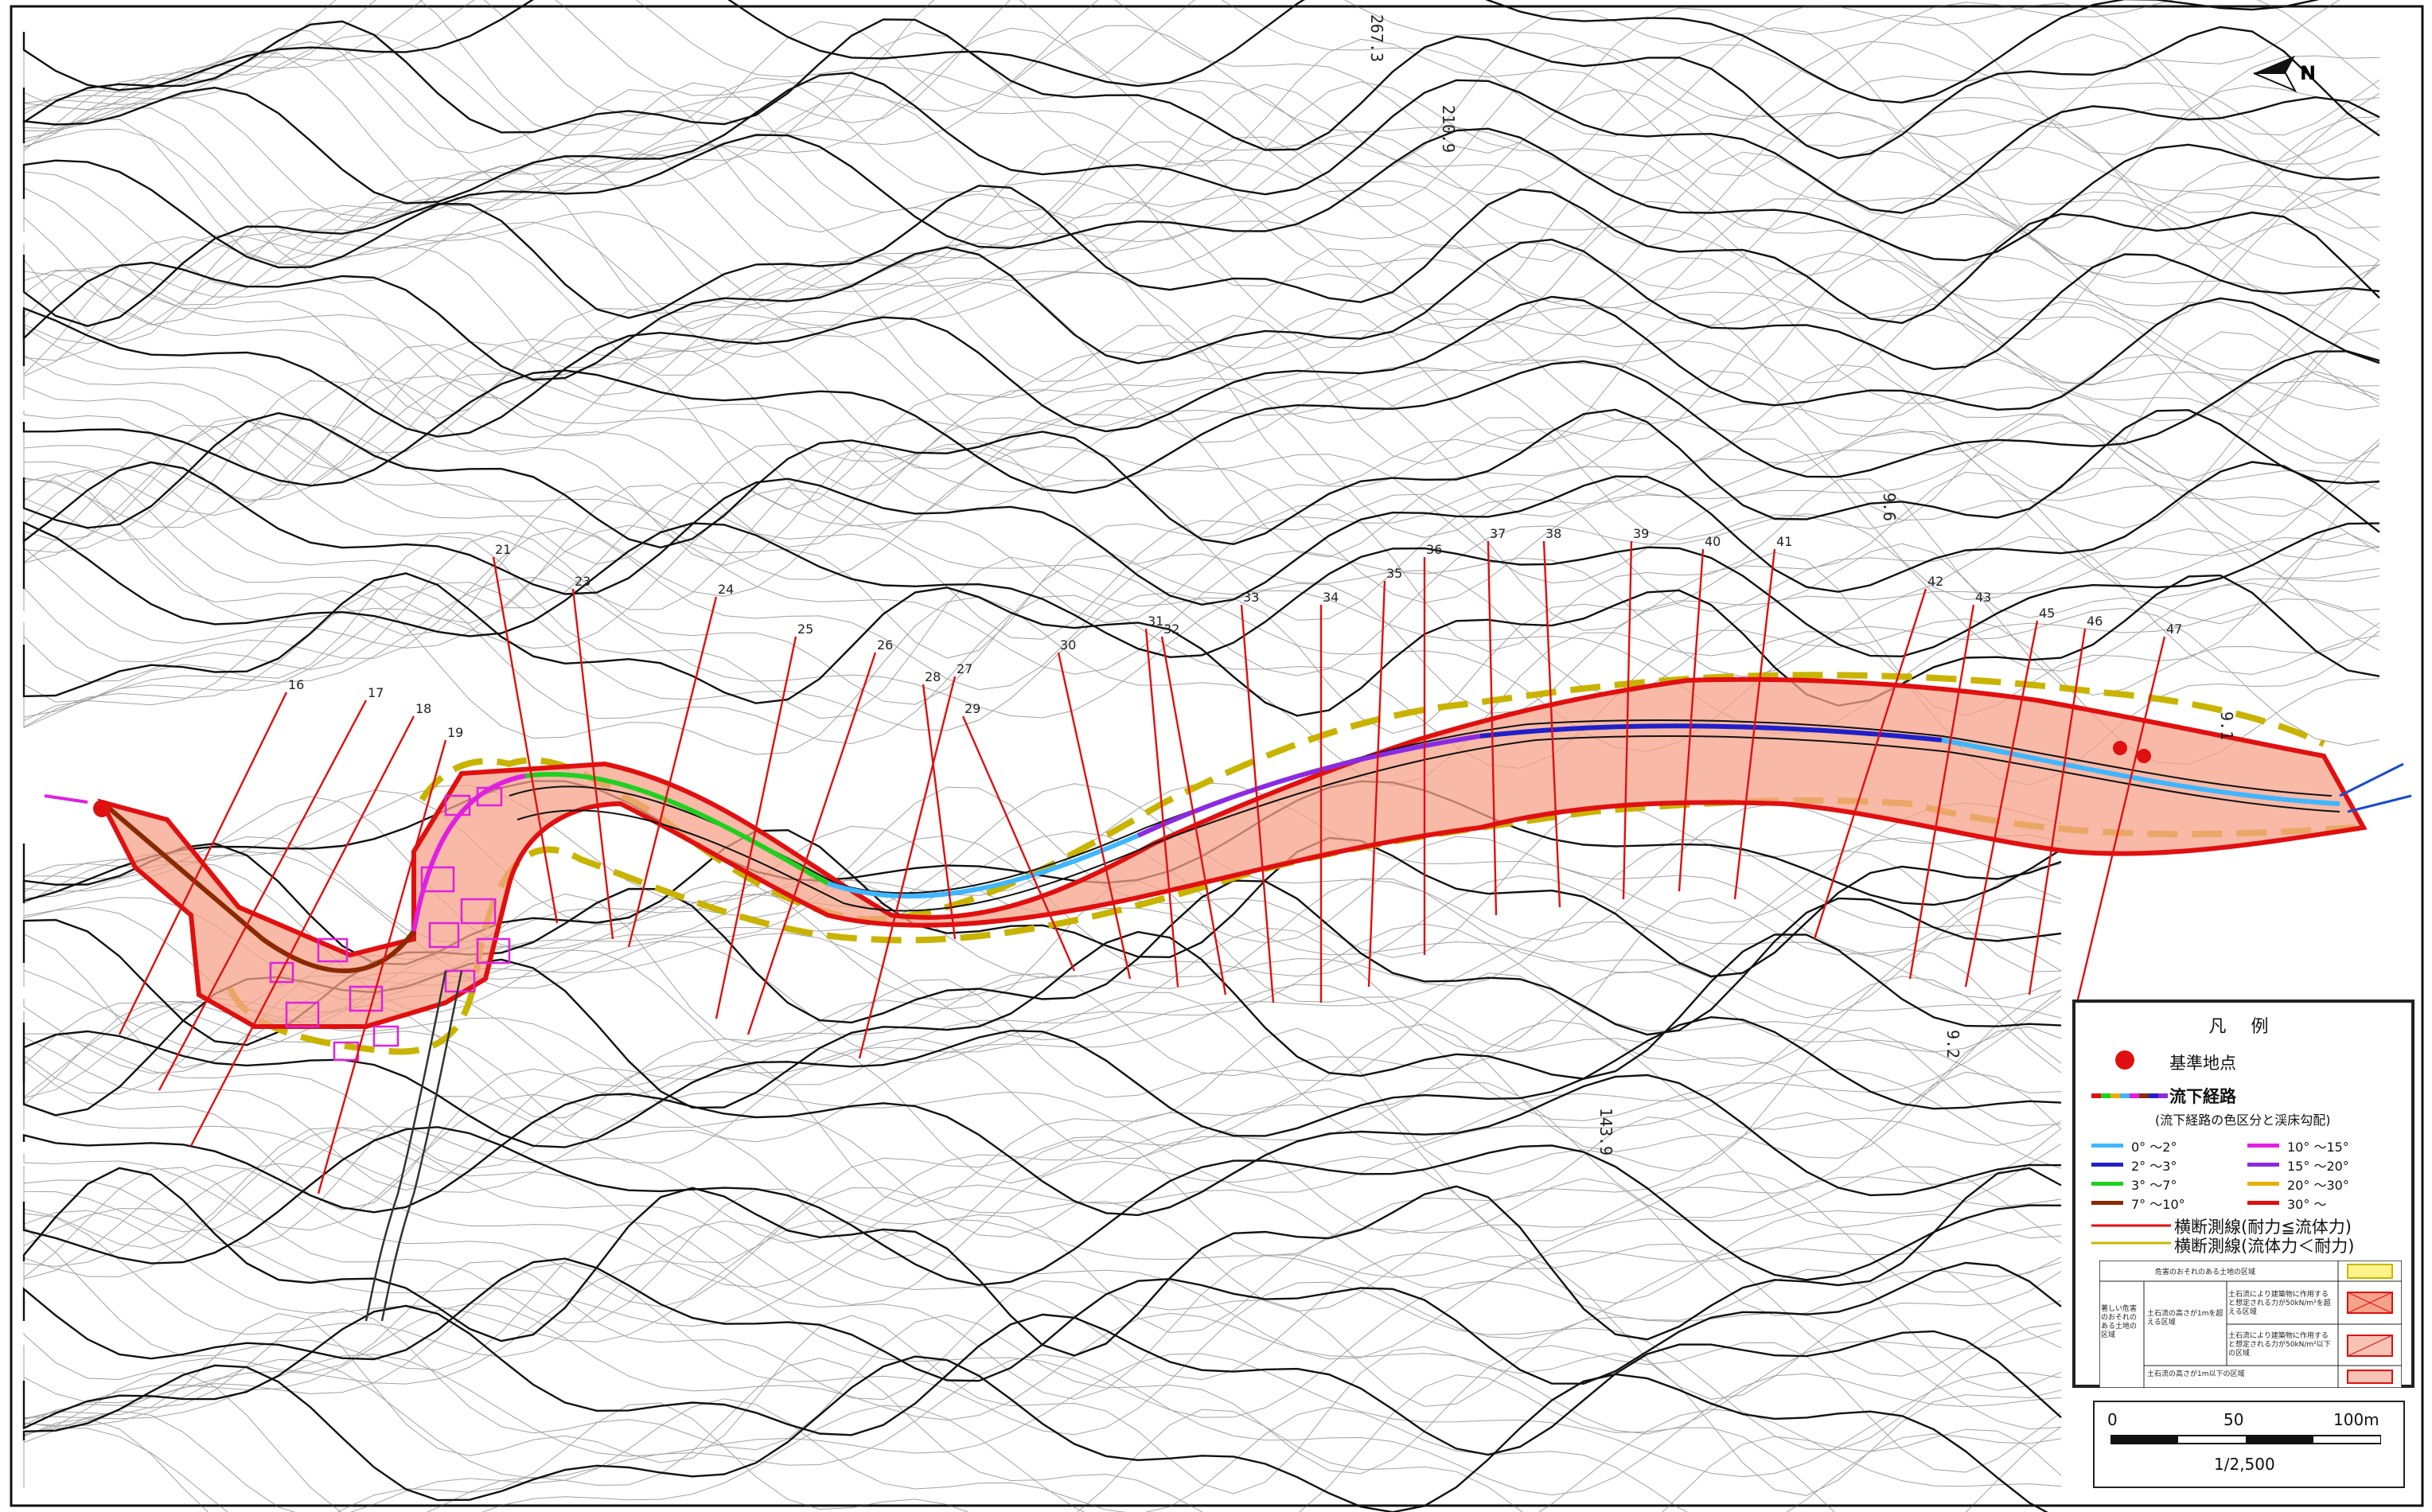 The height and width of the screenshot is (1512, 2432). Describe the element at coordinates (2196, 1374) in the screenshot. I see `legend-table-r3: 土石流の高さが1m以下の区域` at that location.